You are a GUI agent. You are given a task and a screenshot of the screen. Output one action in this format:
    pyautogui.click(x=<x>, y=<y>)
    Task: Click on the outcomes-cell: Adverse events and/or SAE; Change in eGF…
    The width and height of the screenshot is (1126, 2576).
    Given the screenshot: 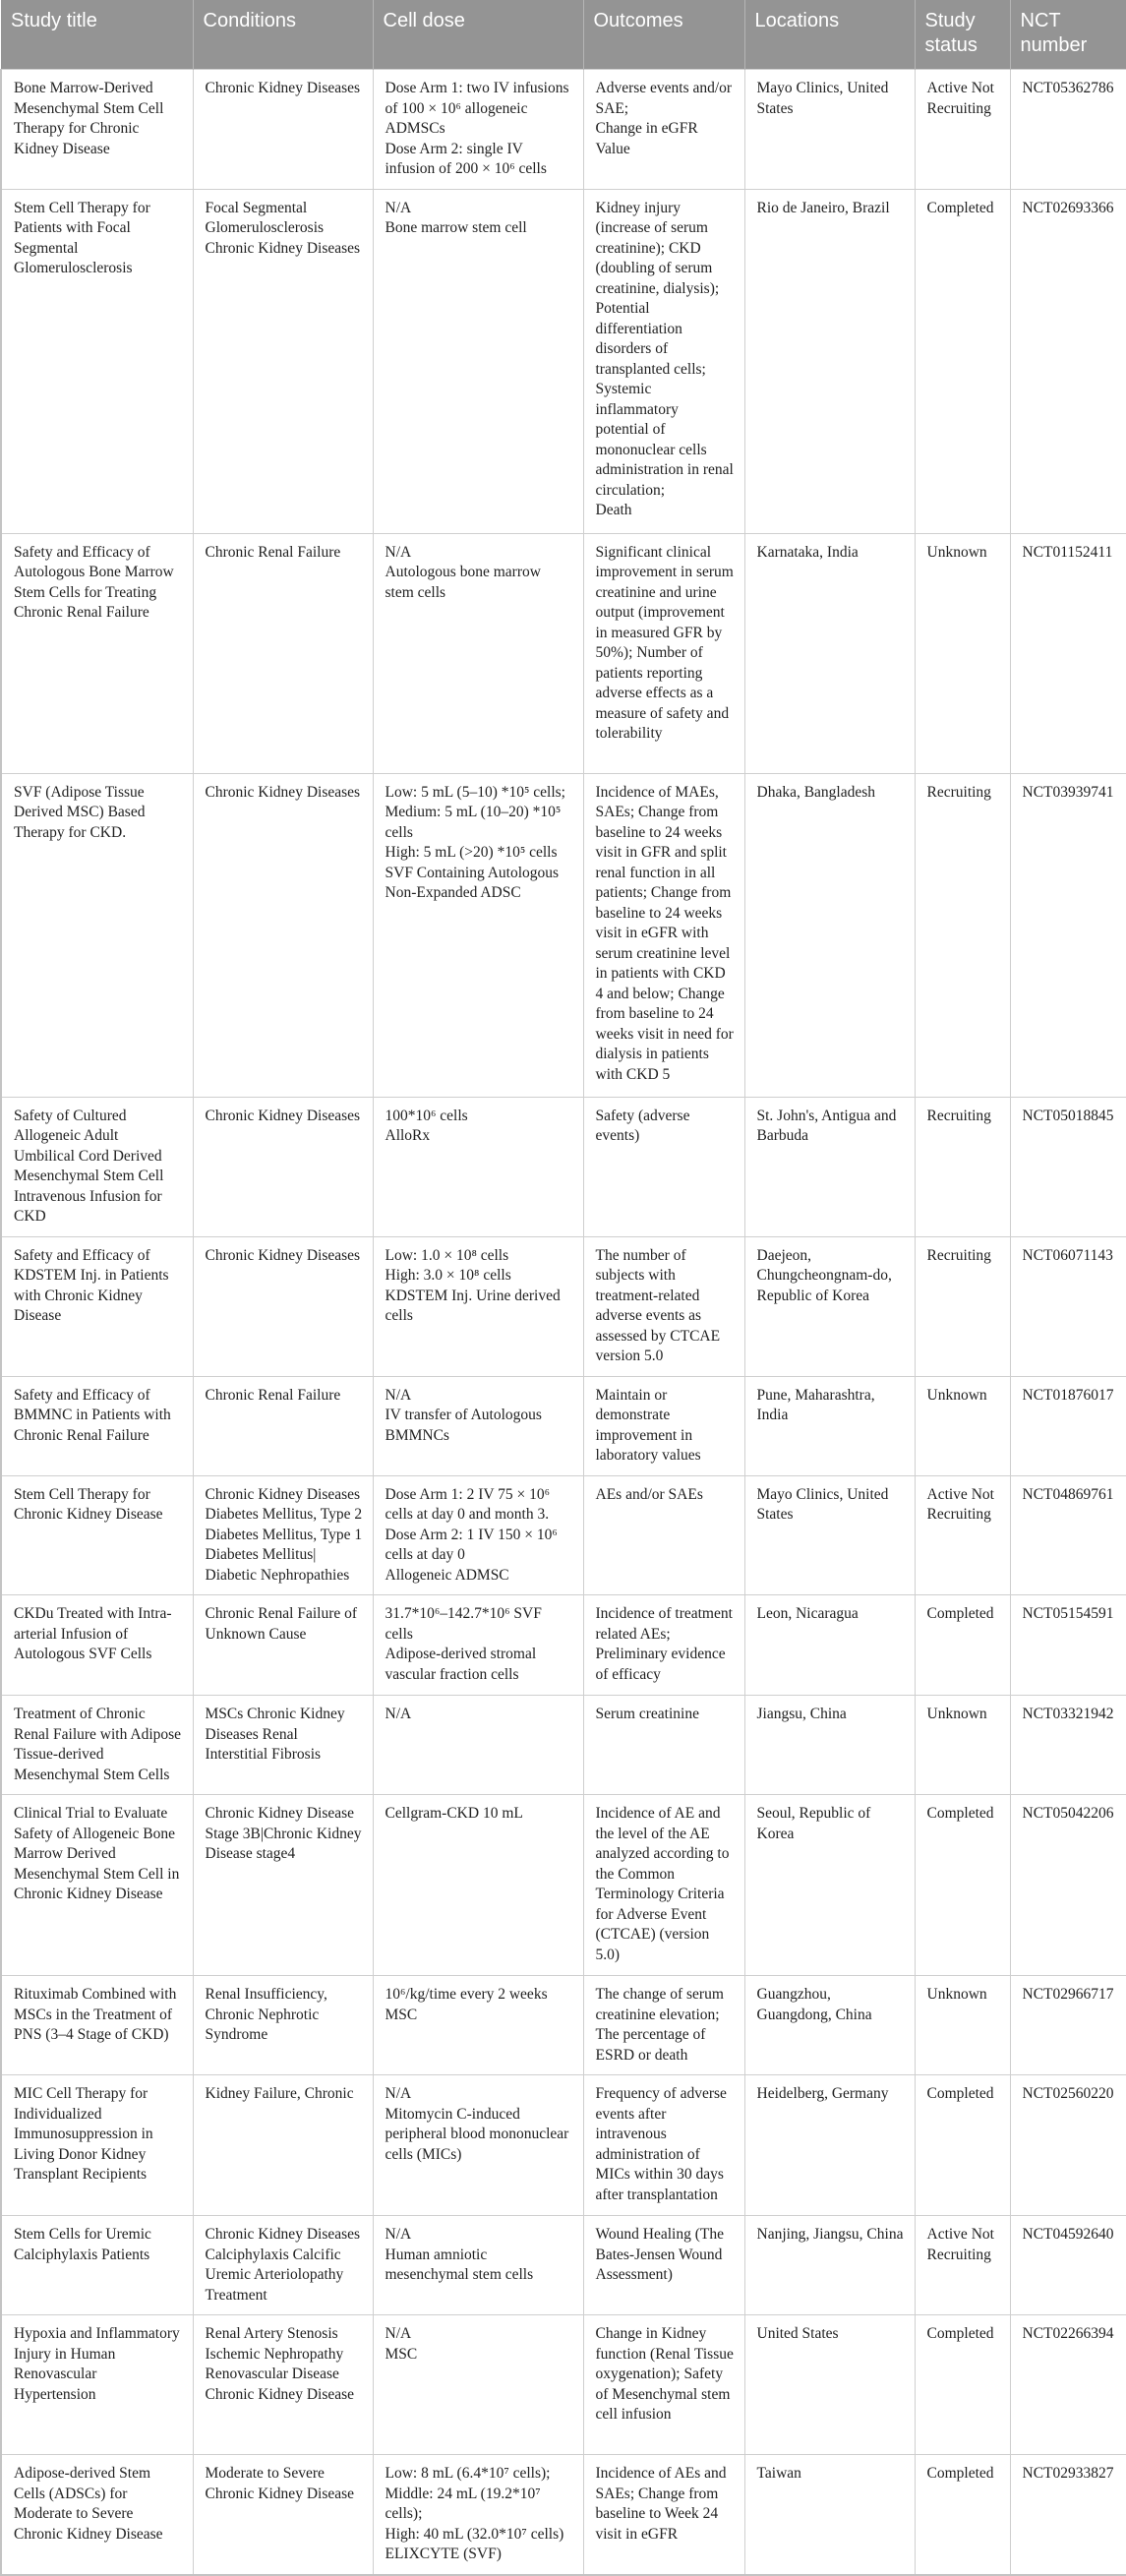 What is the action you would take?
    pyautogui.click(x=663, y=130)
    